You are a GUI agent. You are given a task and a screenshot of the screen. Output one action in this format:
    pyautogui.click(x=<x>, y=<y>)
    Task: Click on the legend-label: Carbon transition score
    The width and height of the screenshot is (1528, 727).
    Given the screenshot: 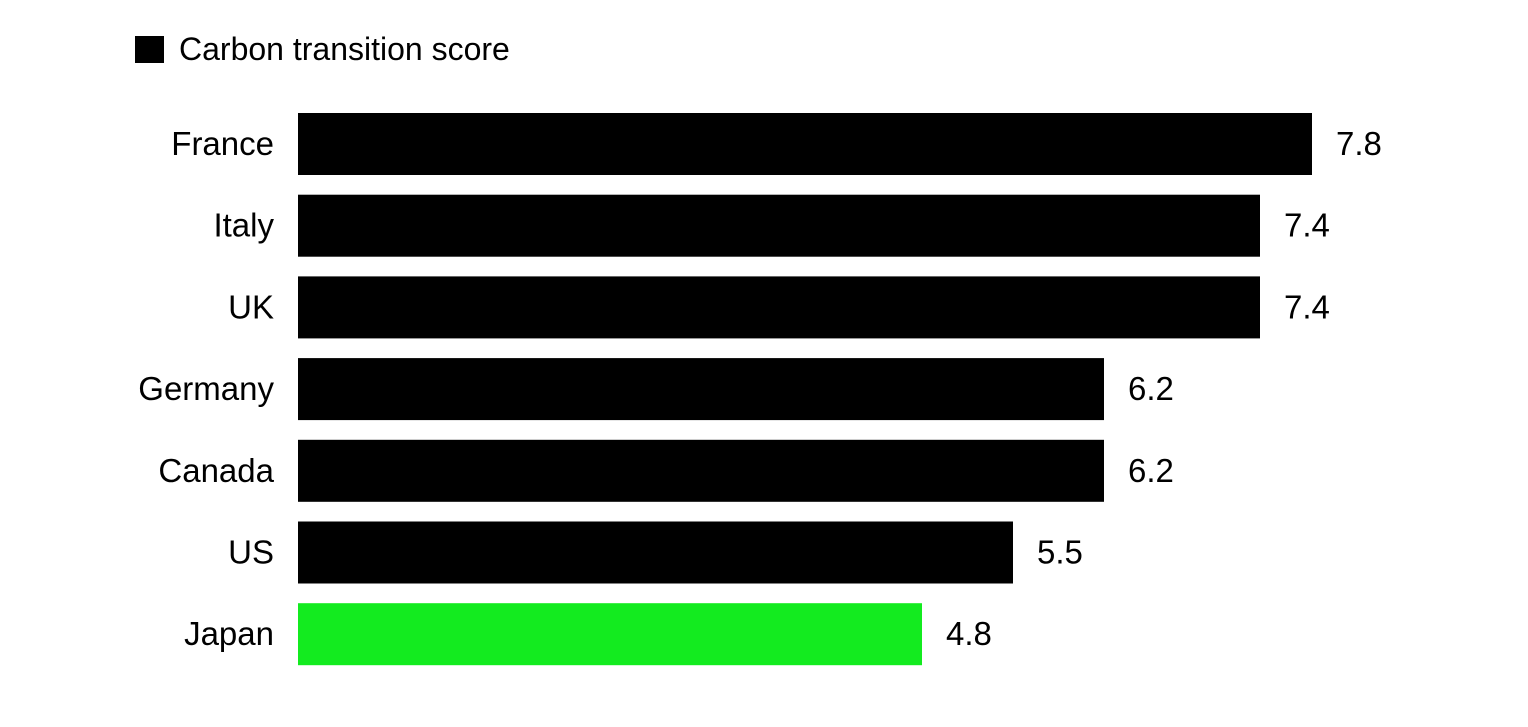 What is the action you would take?
    pyautogui.click(x=344, y=49)
    